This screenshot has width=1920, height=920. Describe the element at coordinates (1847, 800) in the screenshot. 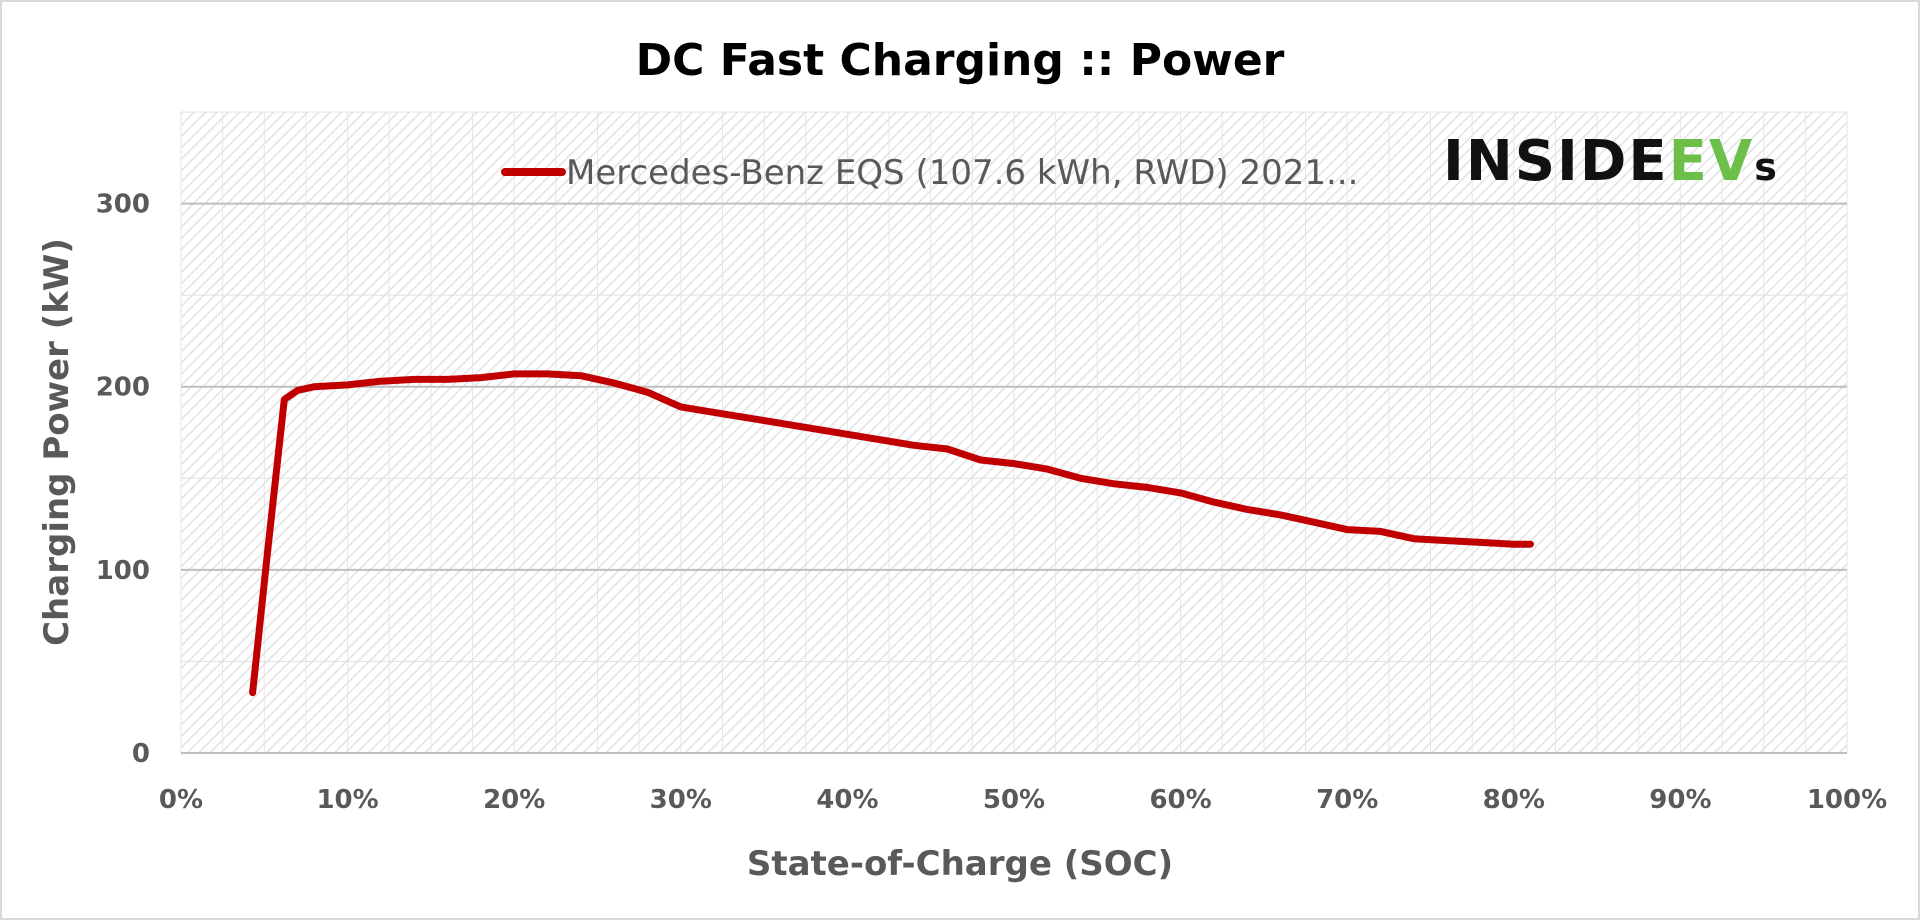

I see `x-tick-label: 100%` at that location.